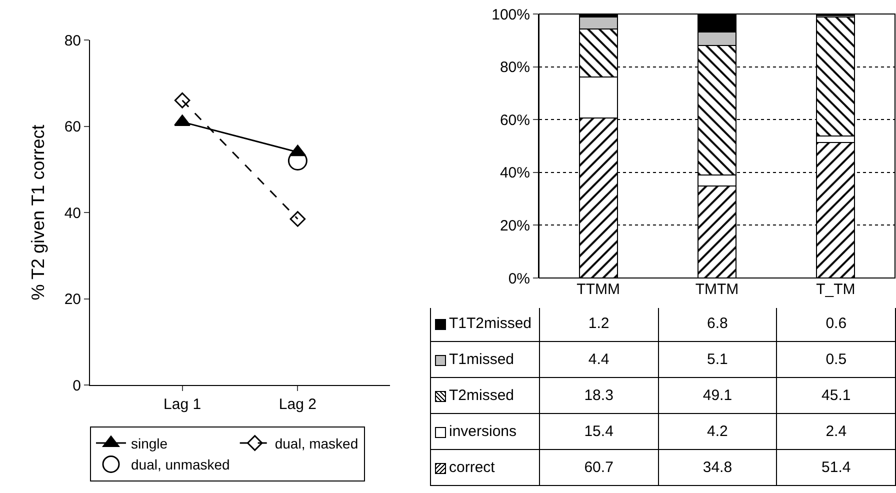  I want to click on data-label: 18.3, so click(599, 396).